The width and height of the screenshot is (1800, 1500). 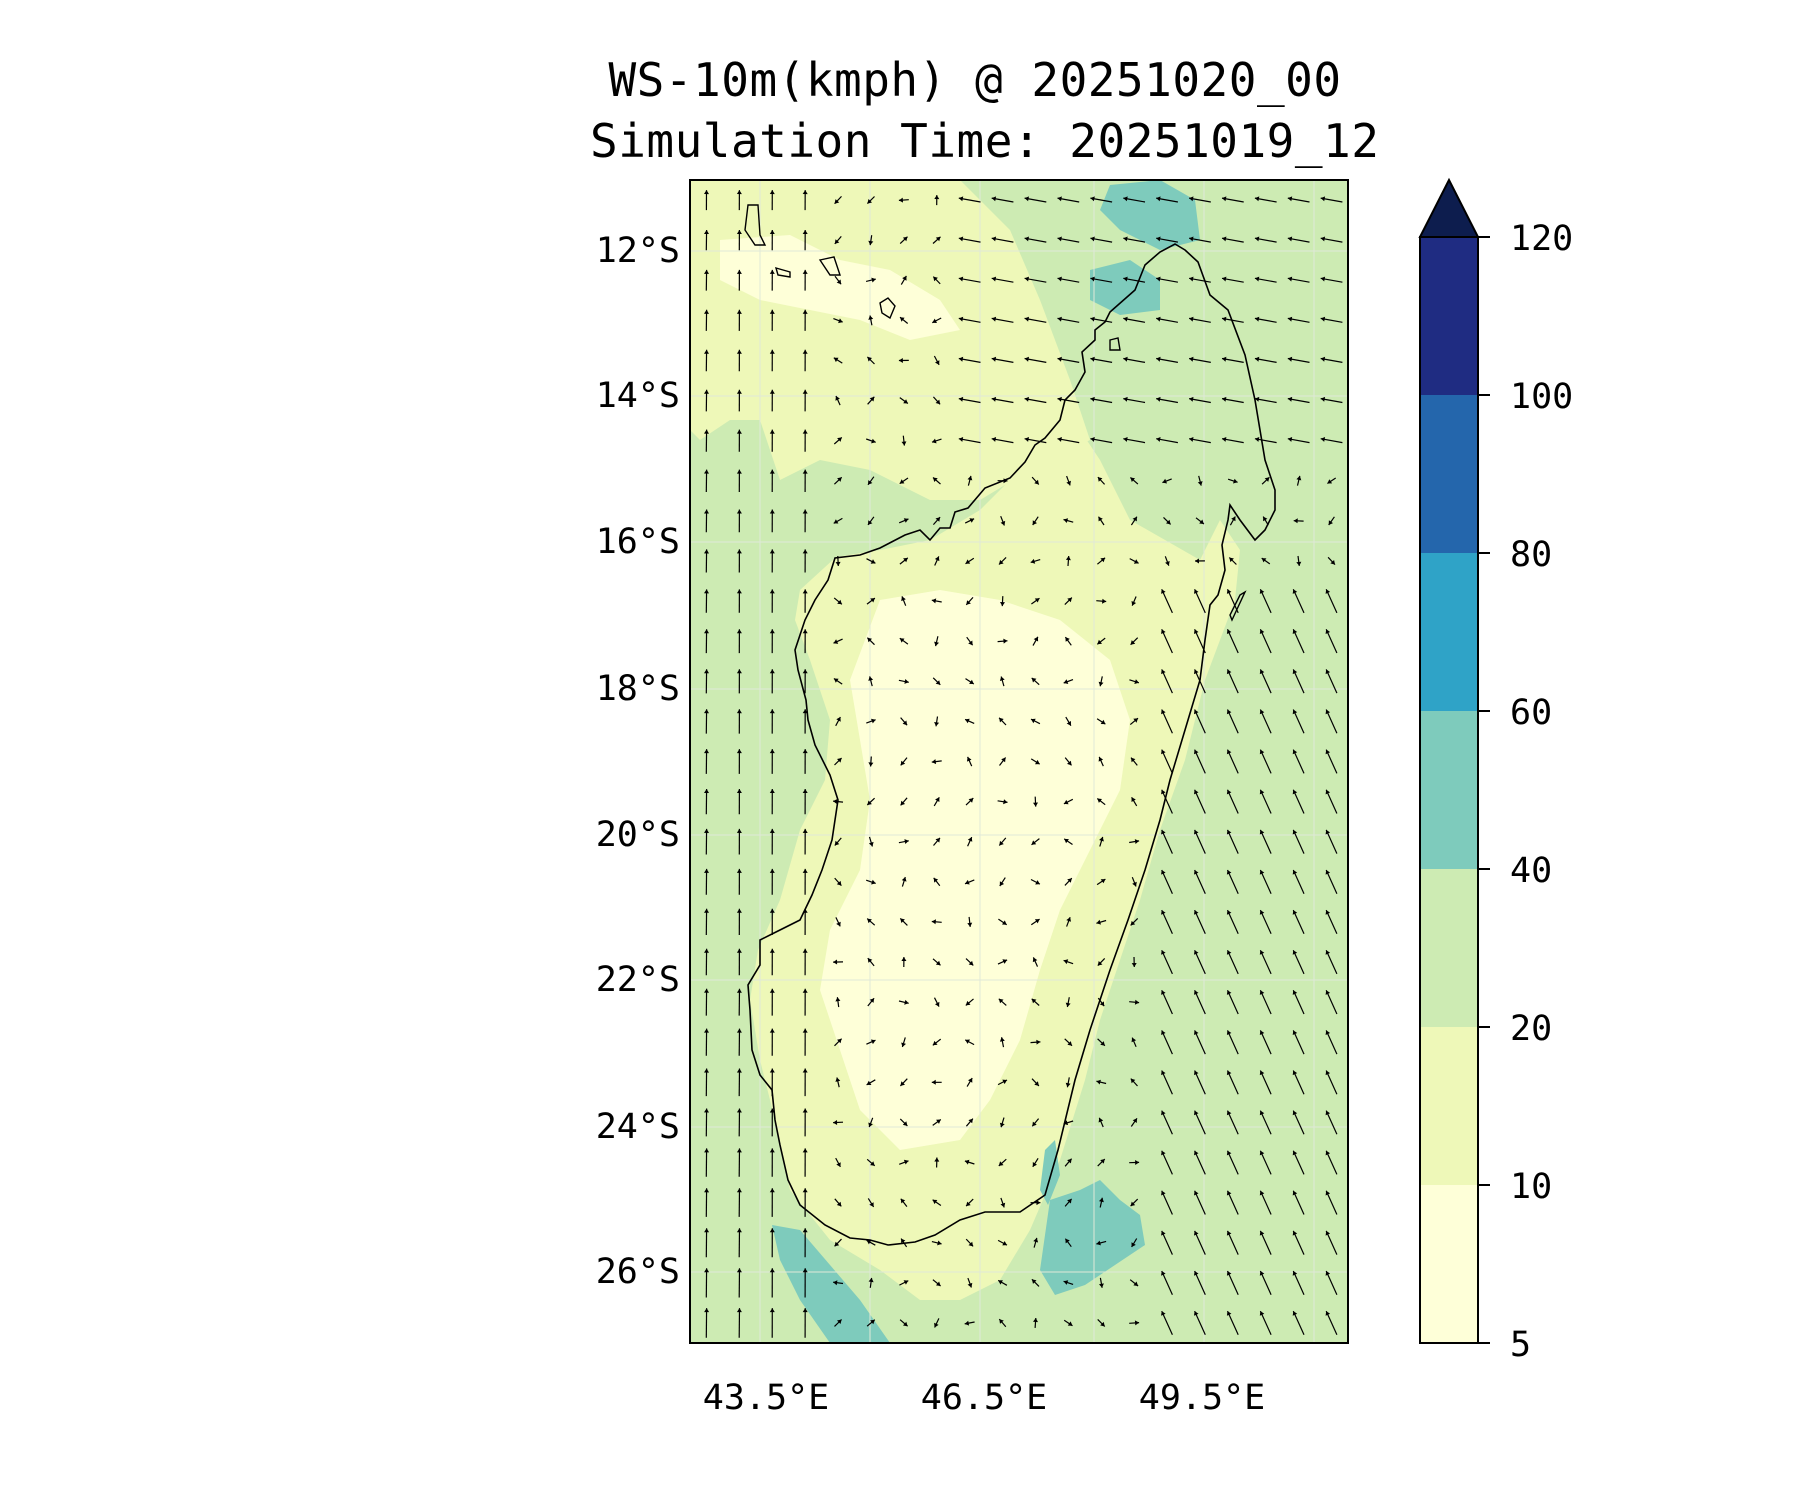 What do you see at coordinates (975, 80) in the screenshot?
I see `title-line-1: WS-10m(kmph) @ 20251020_00` at bounding box center [975, 80].